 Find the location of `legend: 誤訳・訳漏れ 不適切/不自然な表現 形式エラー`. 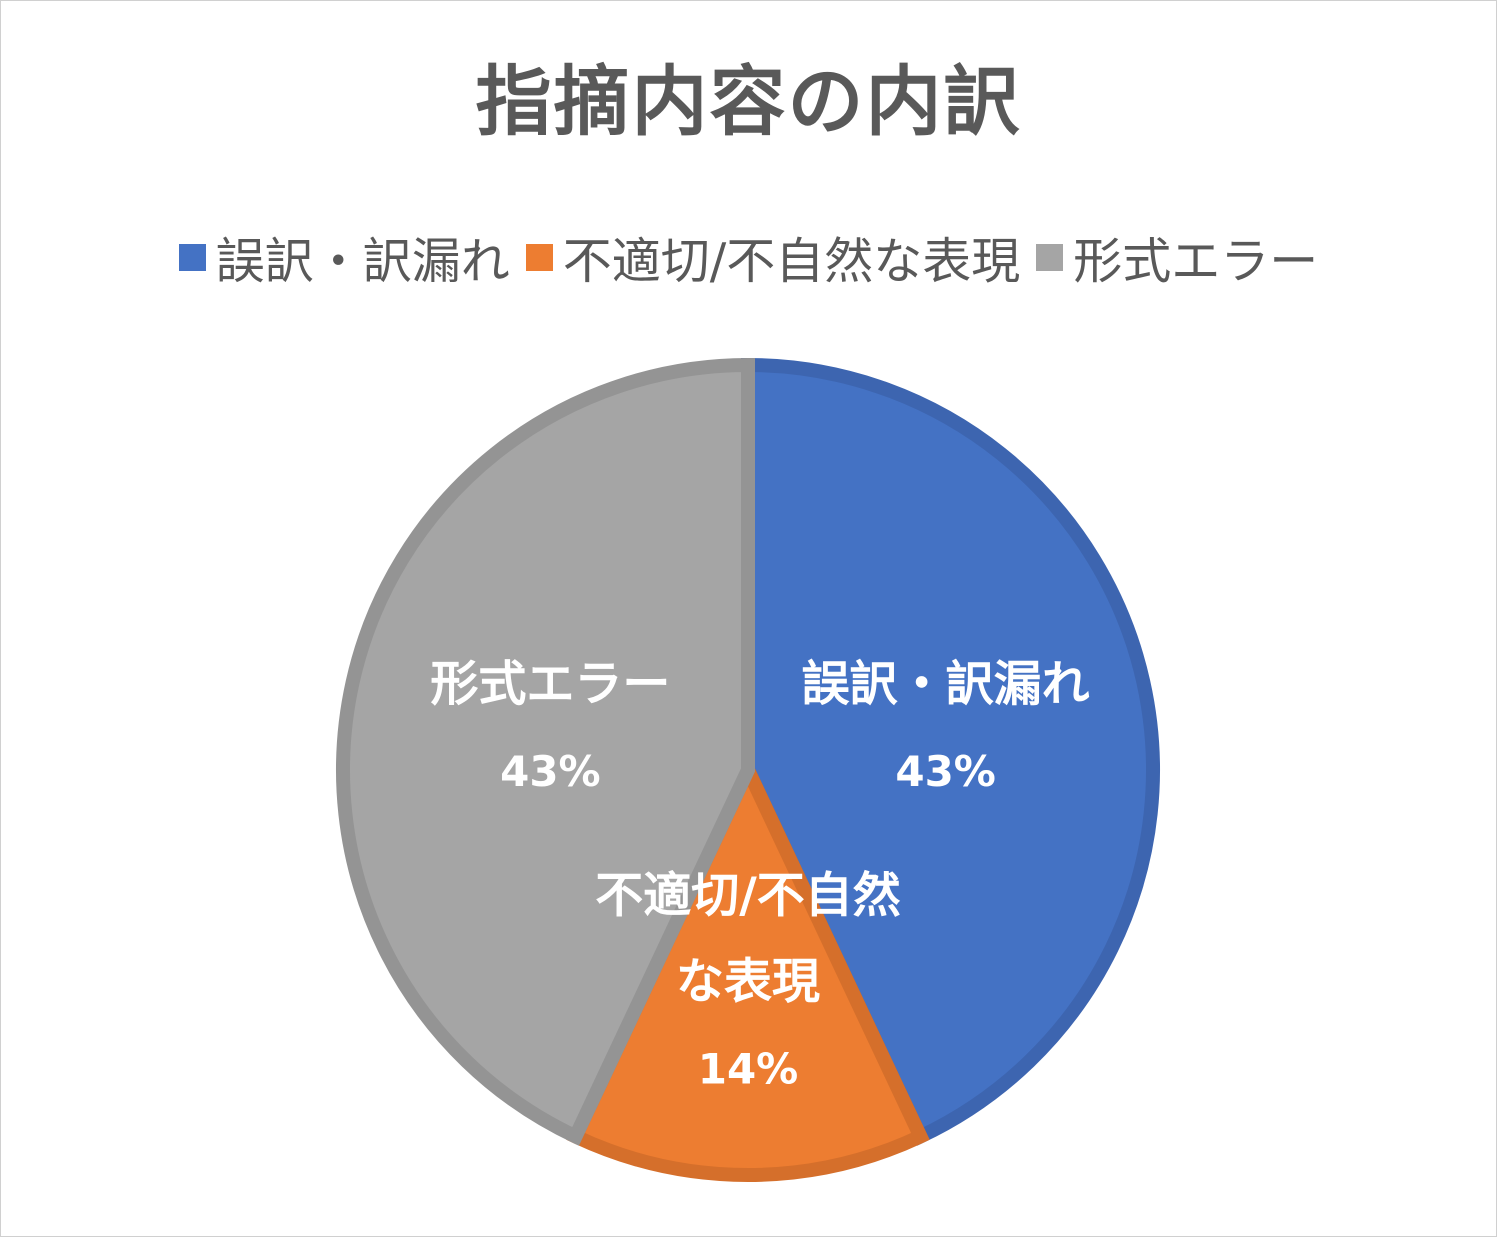

legend: 誤訳・訳漏れ 不適切/不自然な表現 形式エラー is located at coordinates (748, 257).